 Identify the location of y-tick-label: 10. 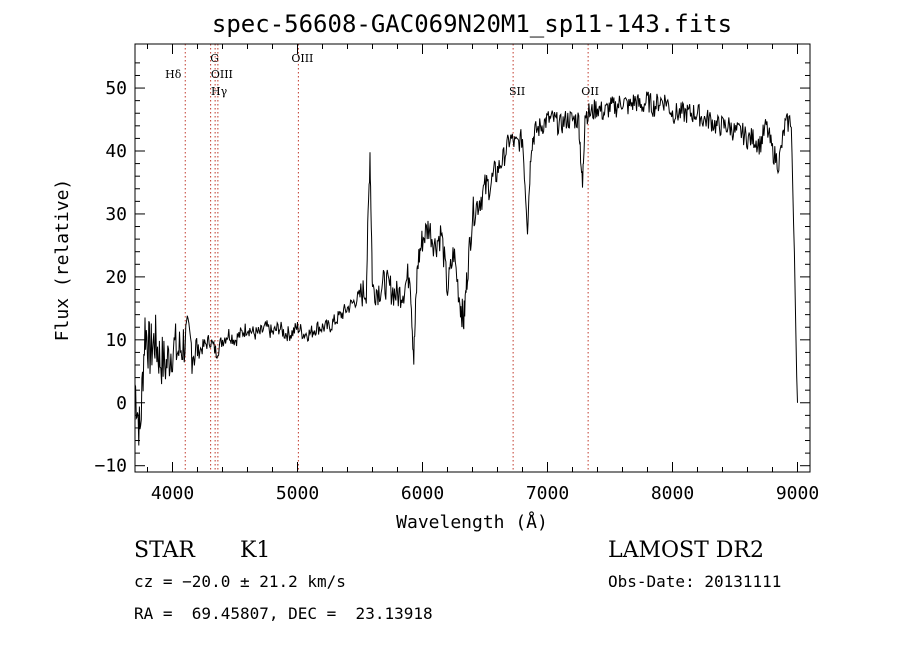
(116, 340).